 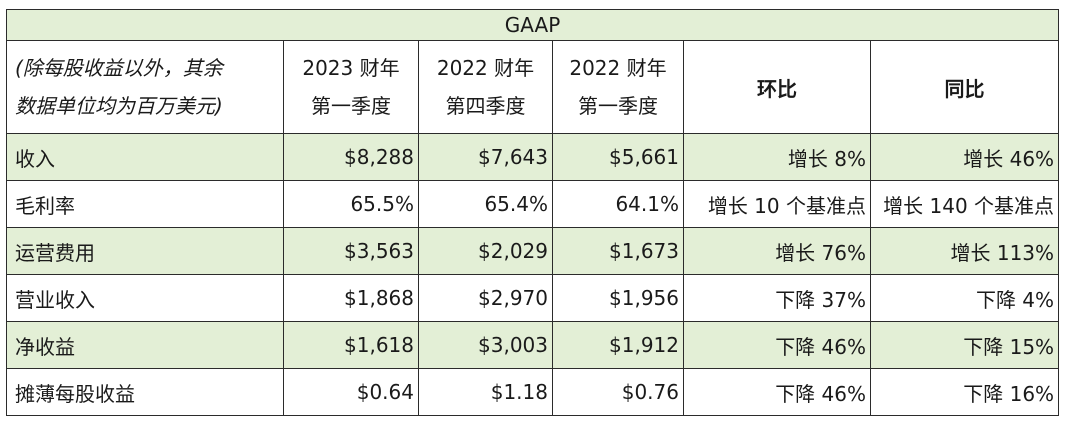 What do you see at coordinates (145, 298) in the screenshot?
I see `row-label: 营业收入` at bounding box center [145, 298].